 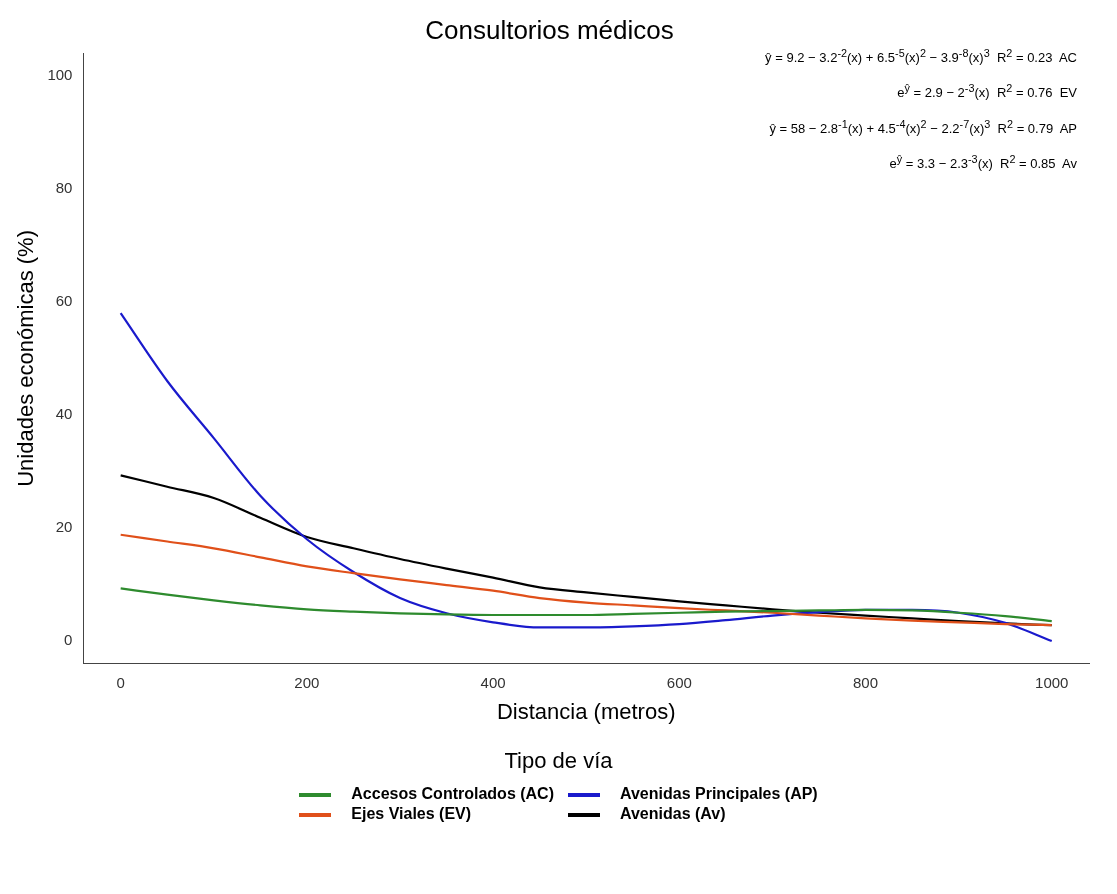 I want to click on y-tick-label: 60, so click(x=64, y=301).